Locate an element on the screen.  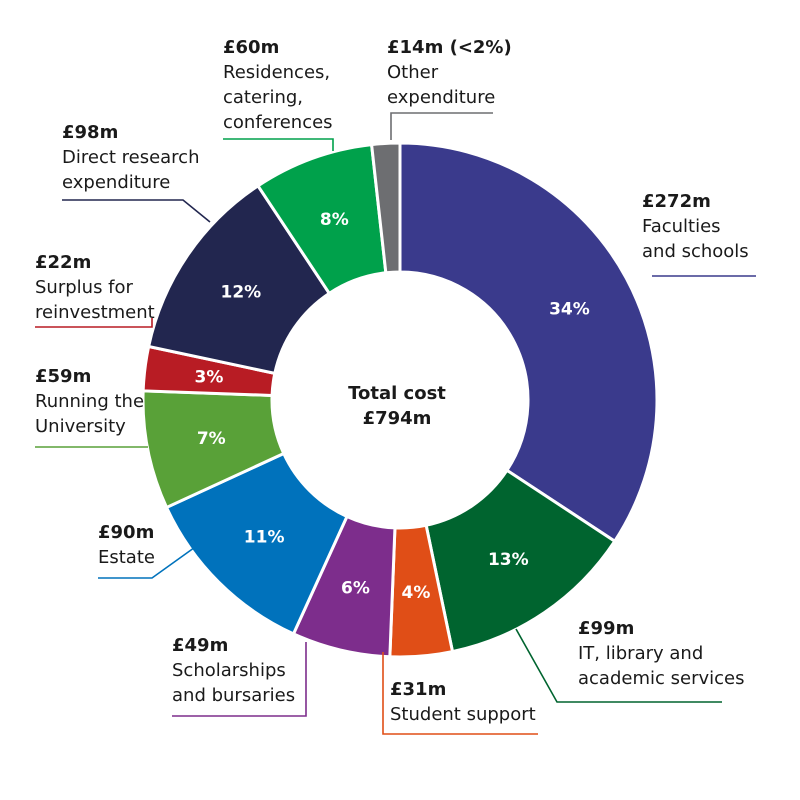
category-label-other-expenditure: Other is located at coordinates (413, 72).